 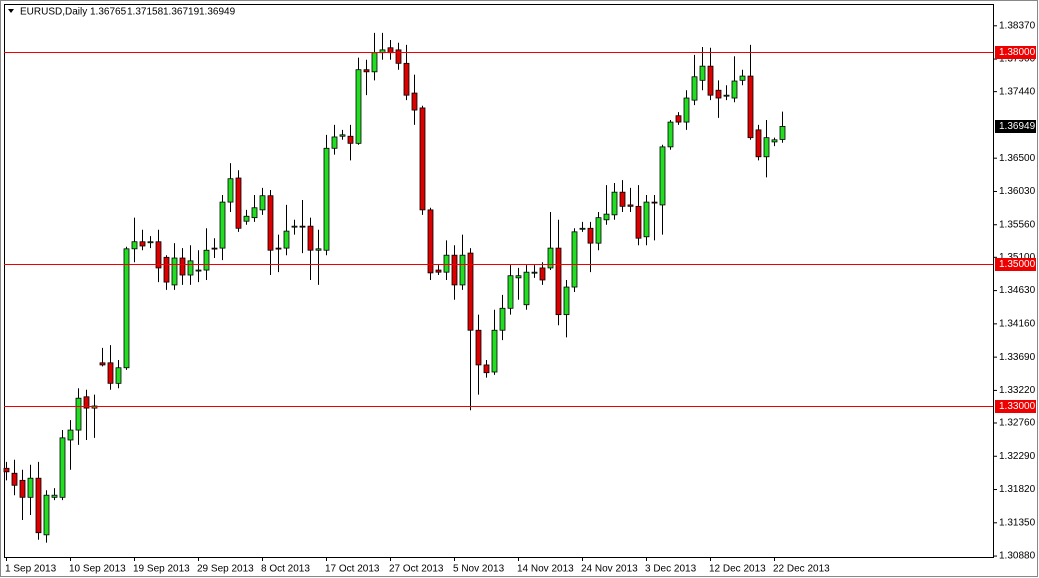 I want to click on level-label: 1.33000, so click(x=1017, y=406).